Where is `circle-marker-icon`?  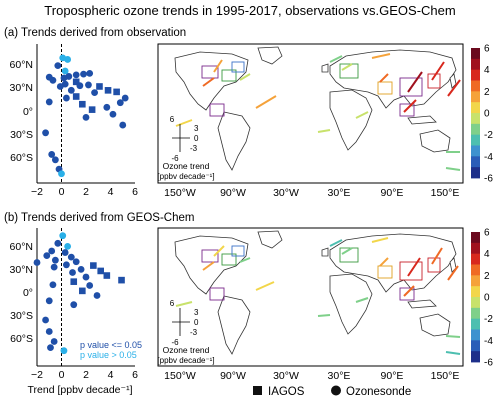
circle-marker-icon is located at coordinates (336, 390).